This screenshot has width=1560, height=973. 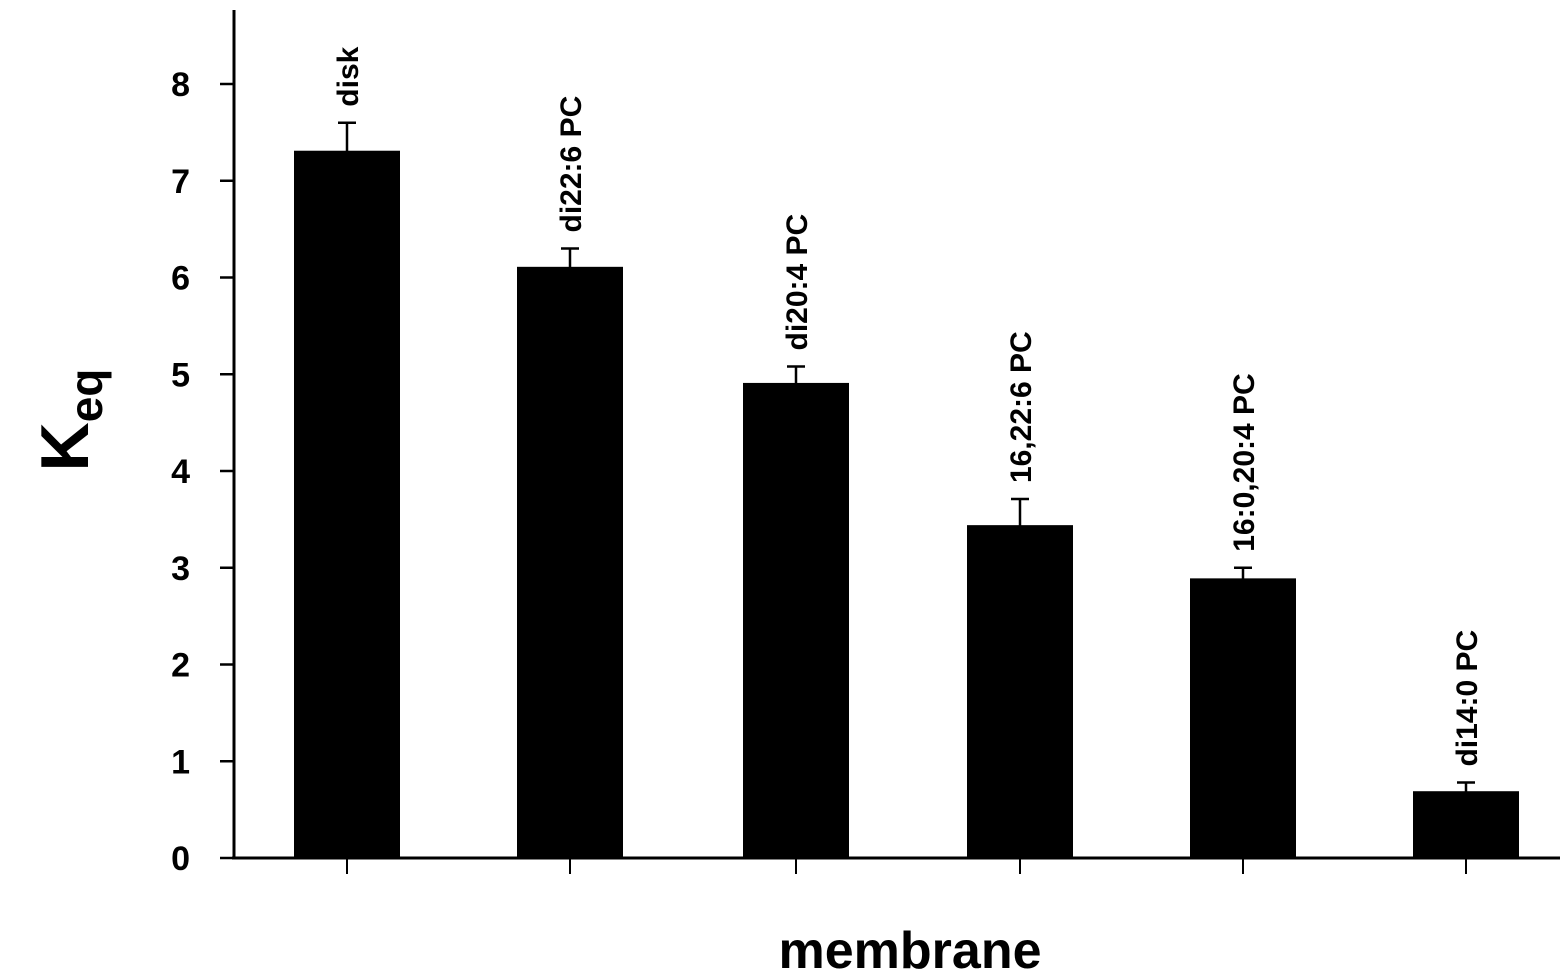 I want to click on x-axis-label: membrane, so click(x=910, y=947).